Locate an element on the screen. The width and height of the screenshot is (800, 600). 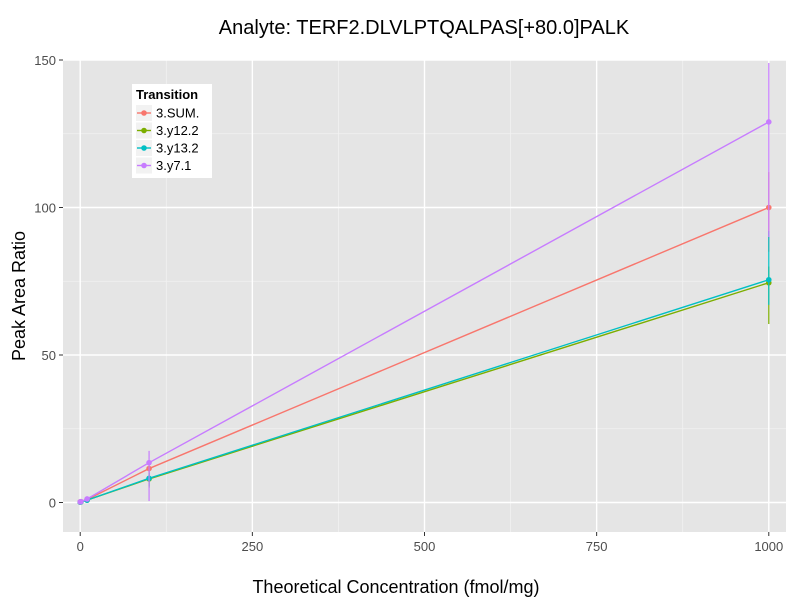
x-axis-title: Theoretical Concentration (fmol/mg) is located at coordinates (395, 587).